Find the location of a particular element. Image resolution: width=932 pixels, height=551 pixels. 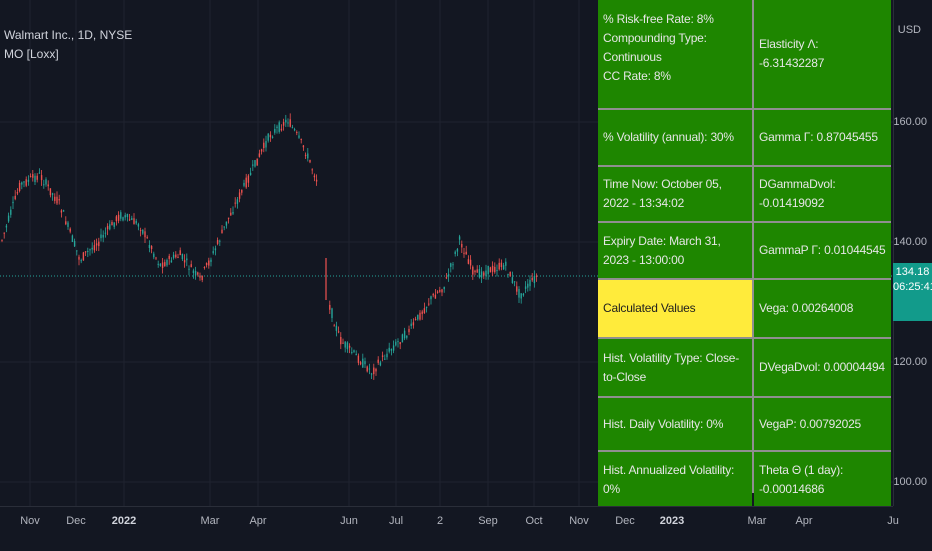

time-label: Jun is located at coordinates (349, 521).